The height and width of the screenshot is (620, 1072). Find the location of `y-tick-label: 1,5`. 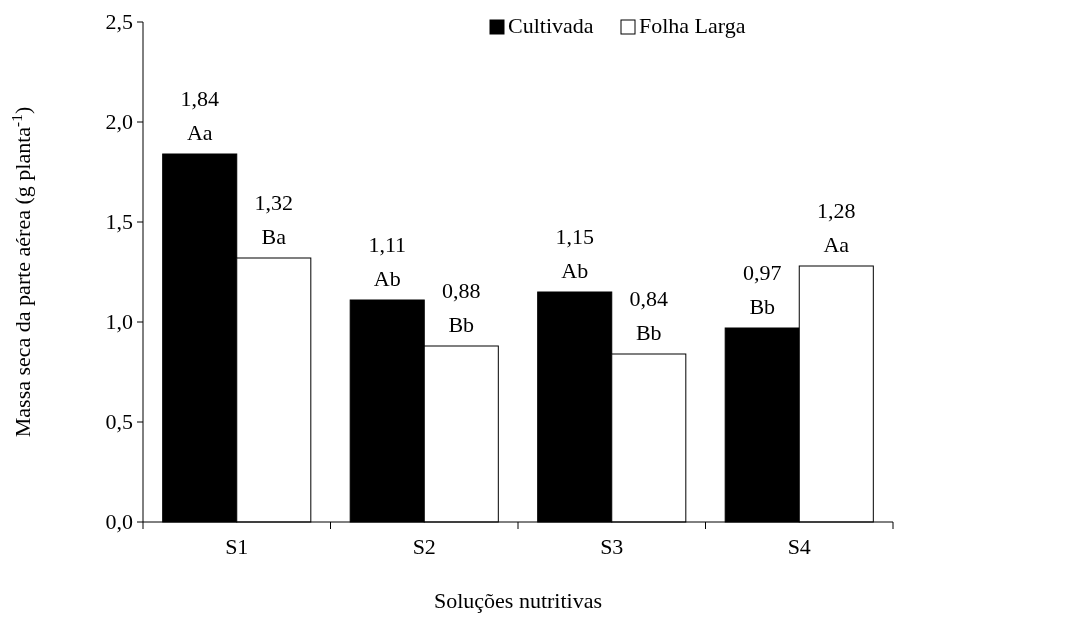

y-tick-label: 1,5 is located at coordinates (119, 221).